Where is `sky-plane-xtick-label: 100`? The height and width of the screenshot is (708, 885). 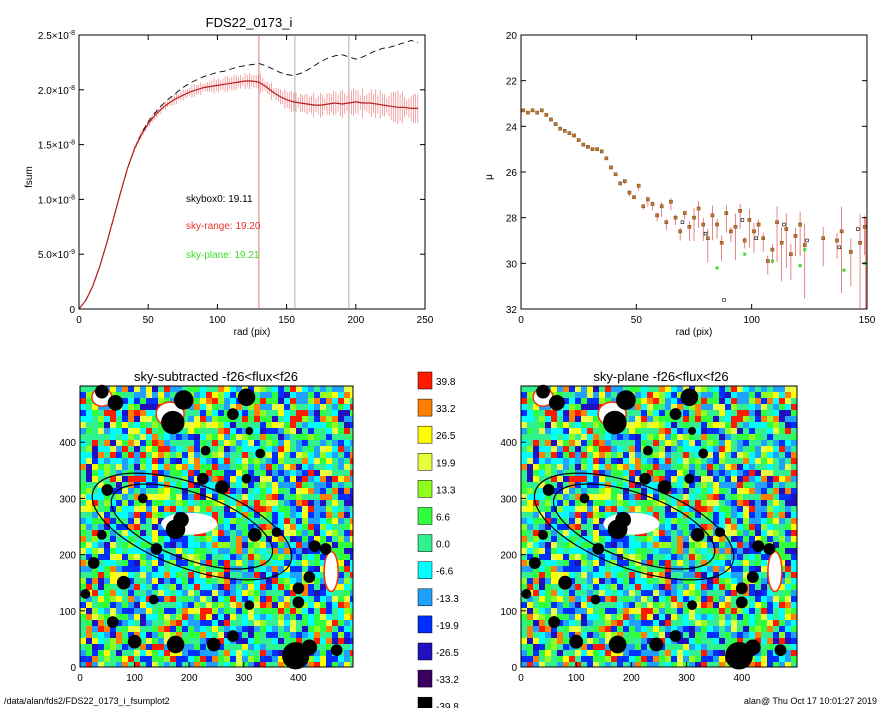 sky-plane-xtick-label: 100 is located at coordinates (576, 678).